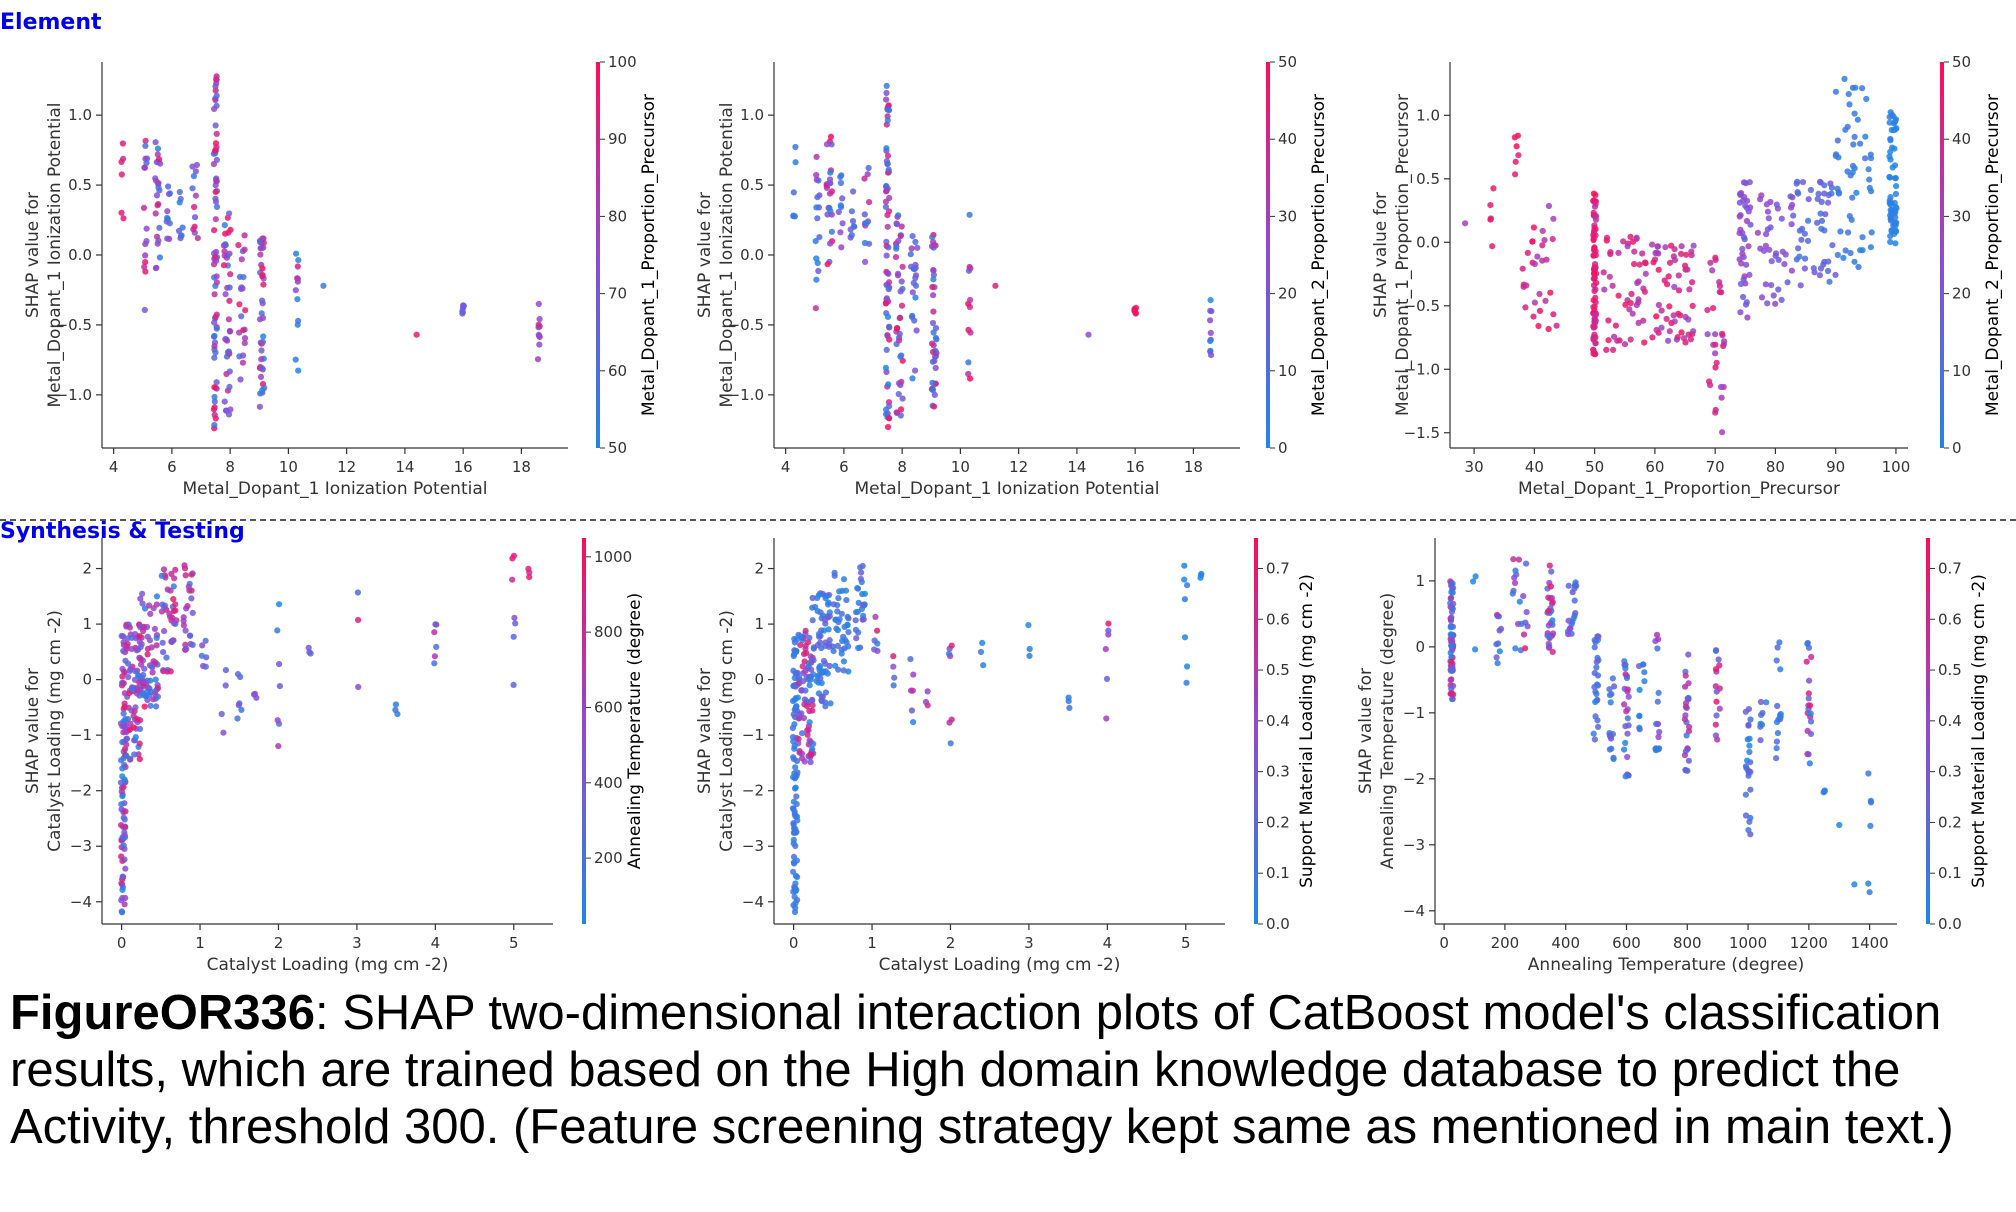 The image size is (2016, 1212). I want to click on y-axis-label: SHAP value for, so click(1366, 731).